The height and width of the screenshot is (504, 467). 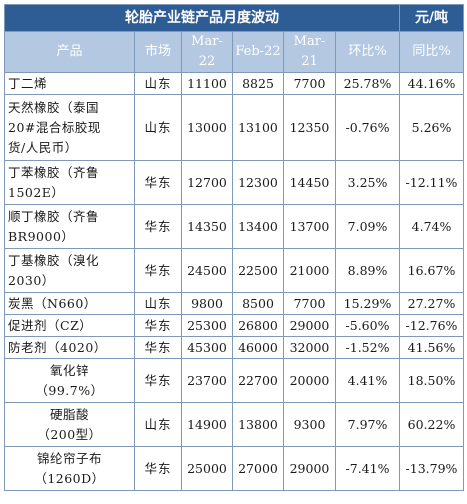 I want to click on feb22-cell: 46000, so click(x=258, y=347).